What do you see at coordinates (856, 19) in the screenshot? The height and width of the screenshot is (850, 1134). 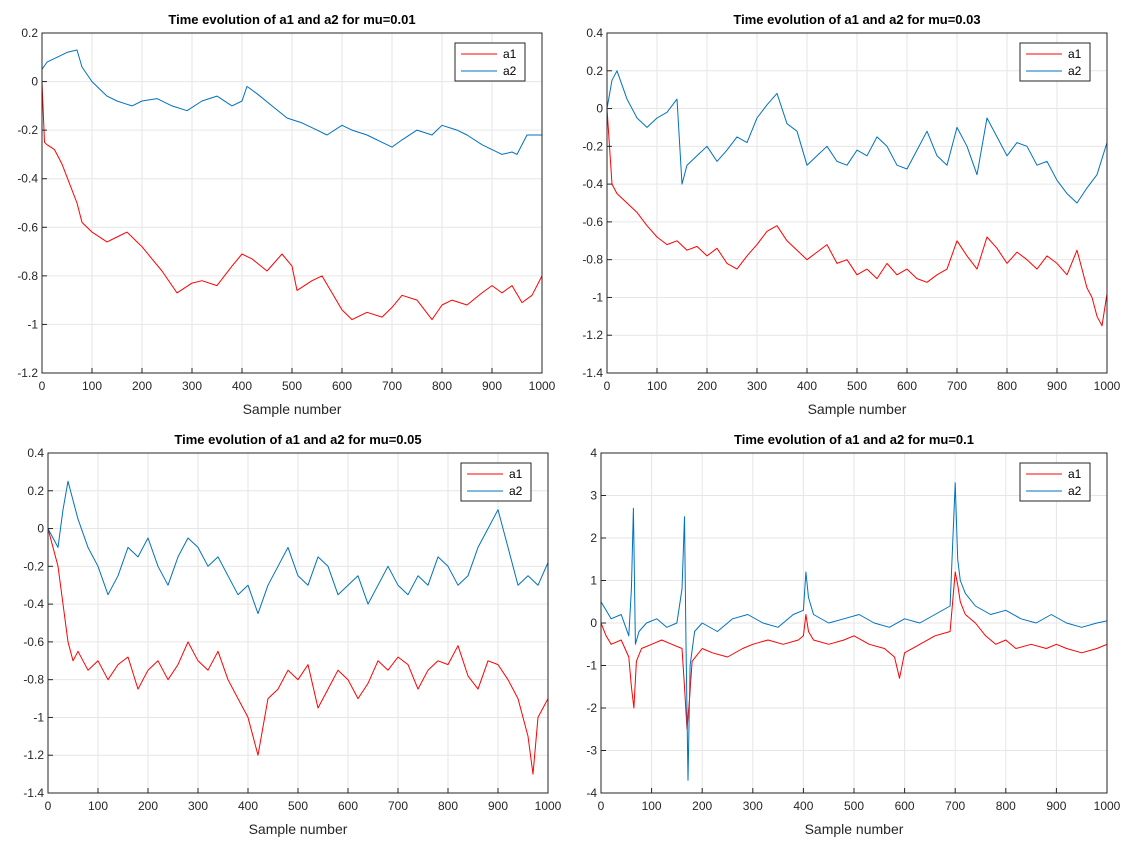 I see `chart-title: Time evolution of a1 and a2 for mu=0.03` at bounding box center [856, 19].